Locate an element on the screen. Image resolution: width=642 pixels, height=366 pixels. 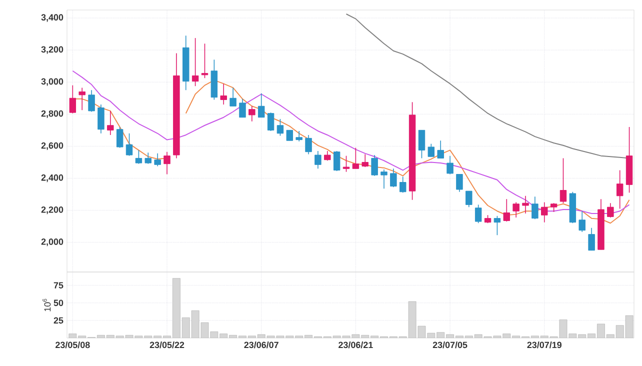
y-tick-label: 2,400 is located at coordinates (52, 178).